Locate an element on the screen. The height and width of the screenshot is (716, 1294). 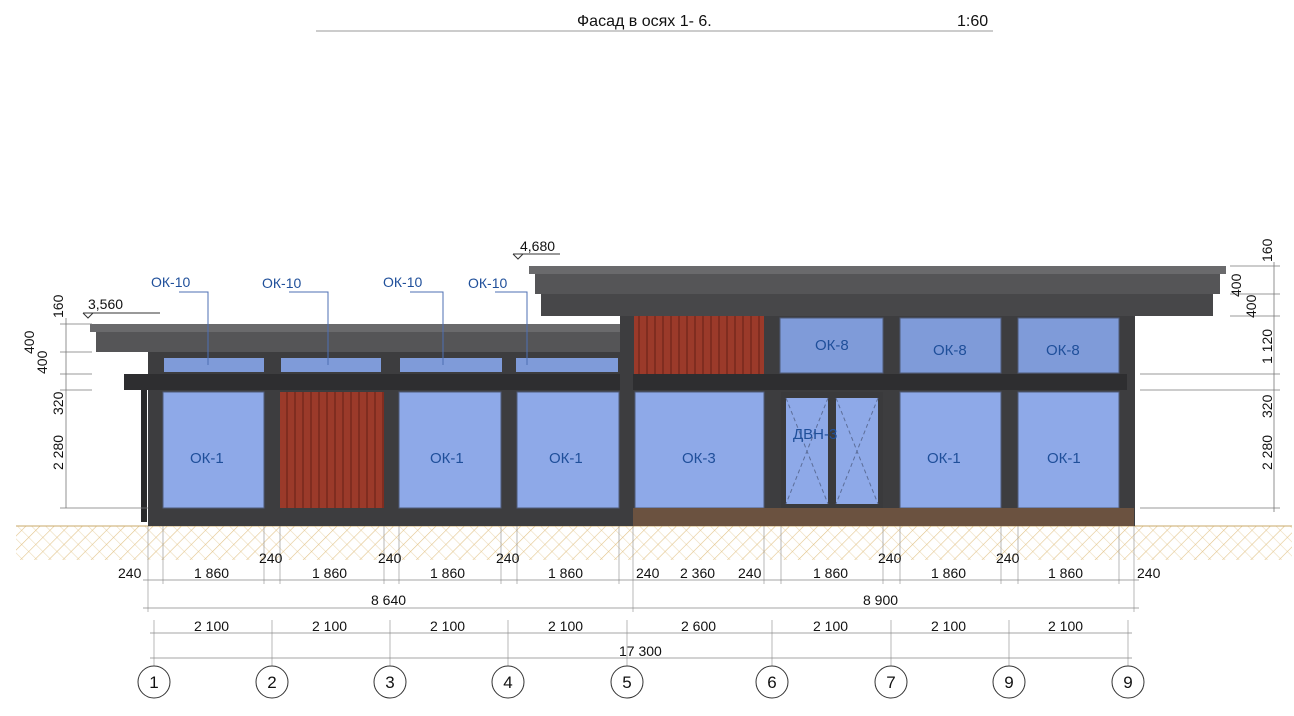
axis-markers: 1 2 3 4 5 6 7 9 is located at coordinates (641, 682).